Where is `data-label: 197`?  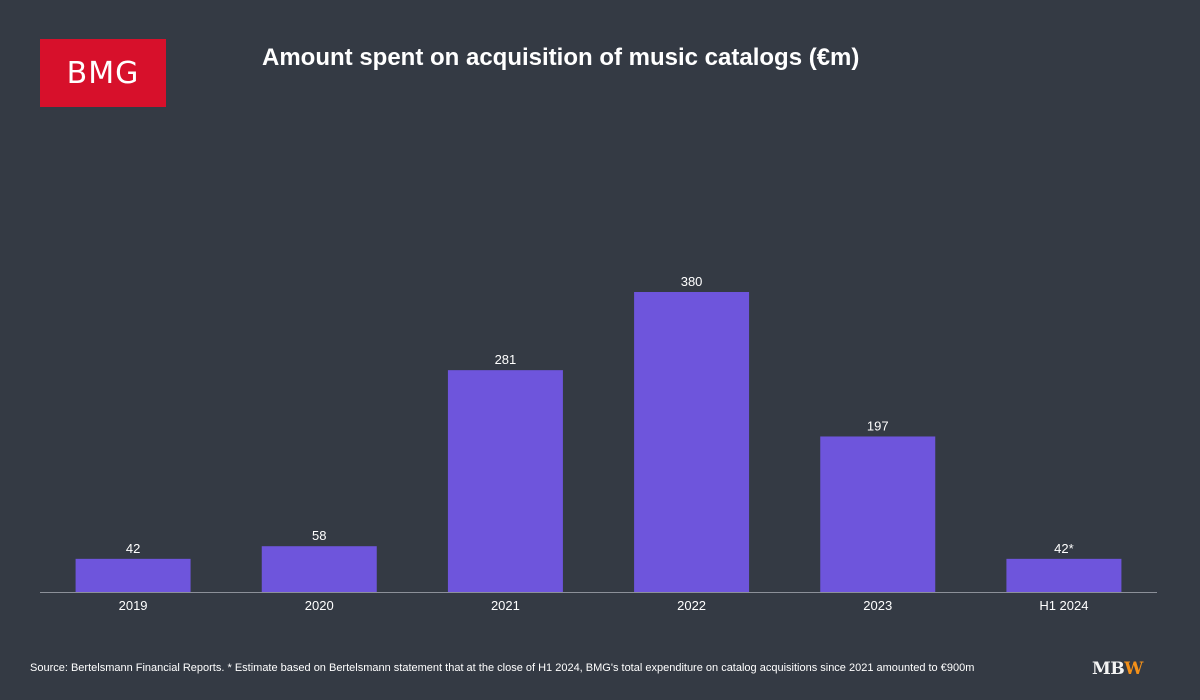
data-label: 197 is located at coordinates (878, 425).